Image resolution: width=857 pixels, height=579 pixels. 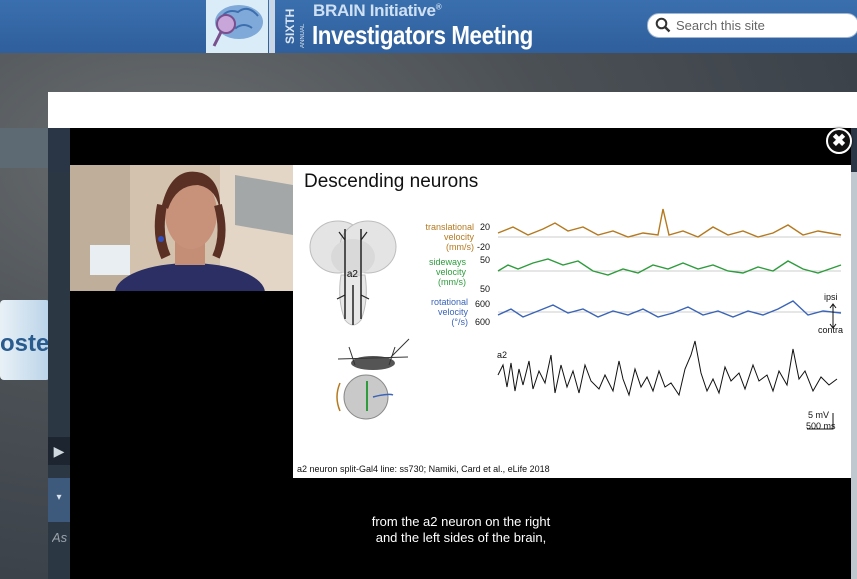 What do you see at coordinates (181, 228) in the screenshot?
I see `speaker-webcam` at bounding box center [181, 228].